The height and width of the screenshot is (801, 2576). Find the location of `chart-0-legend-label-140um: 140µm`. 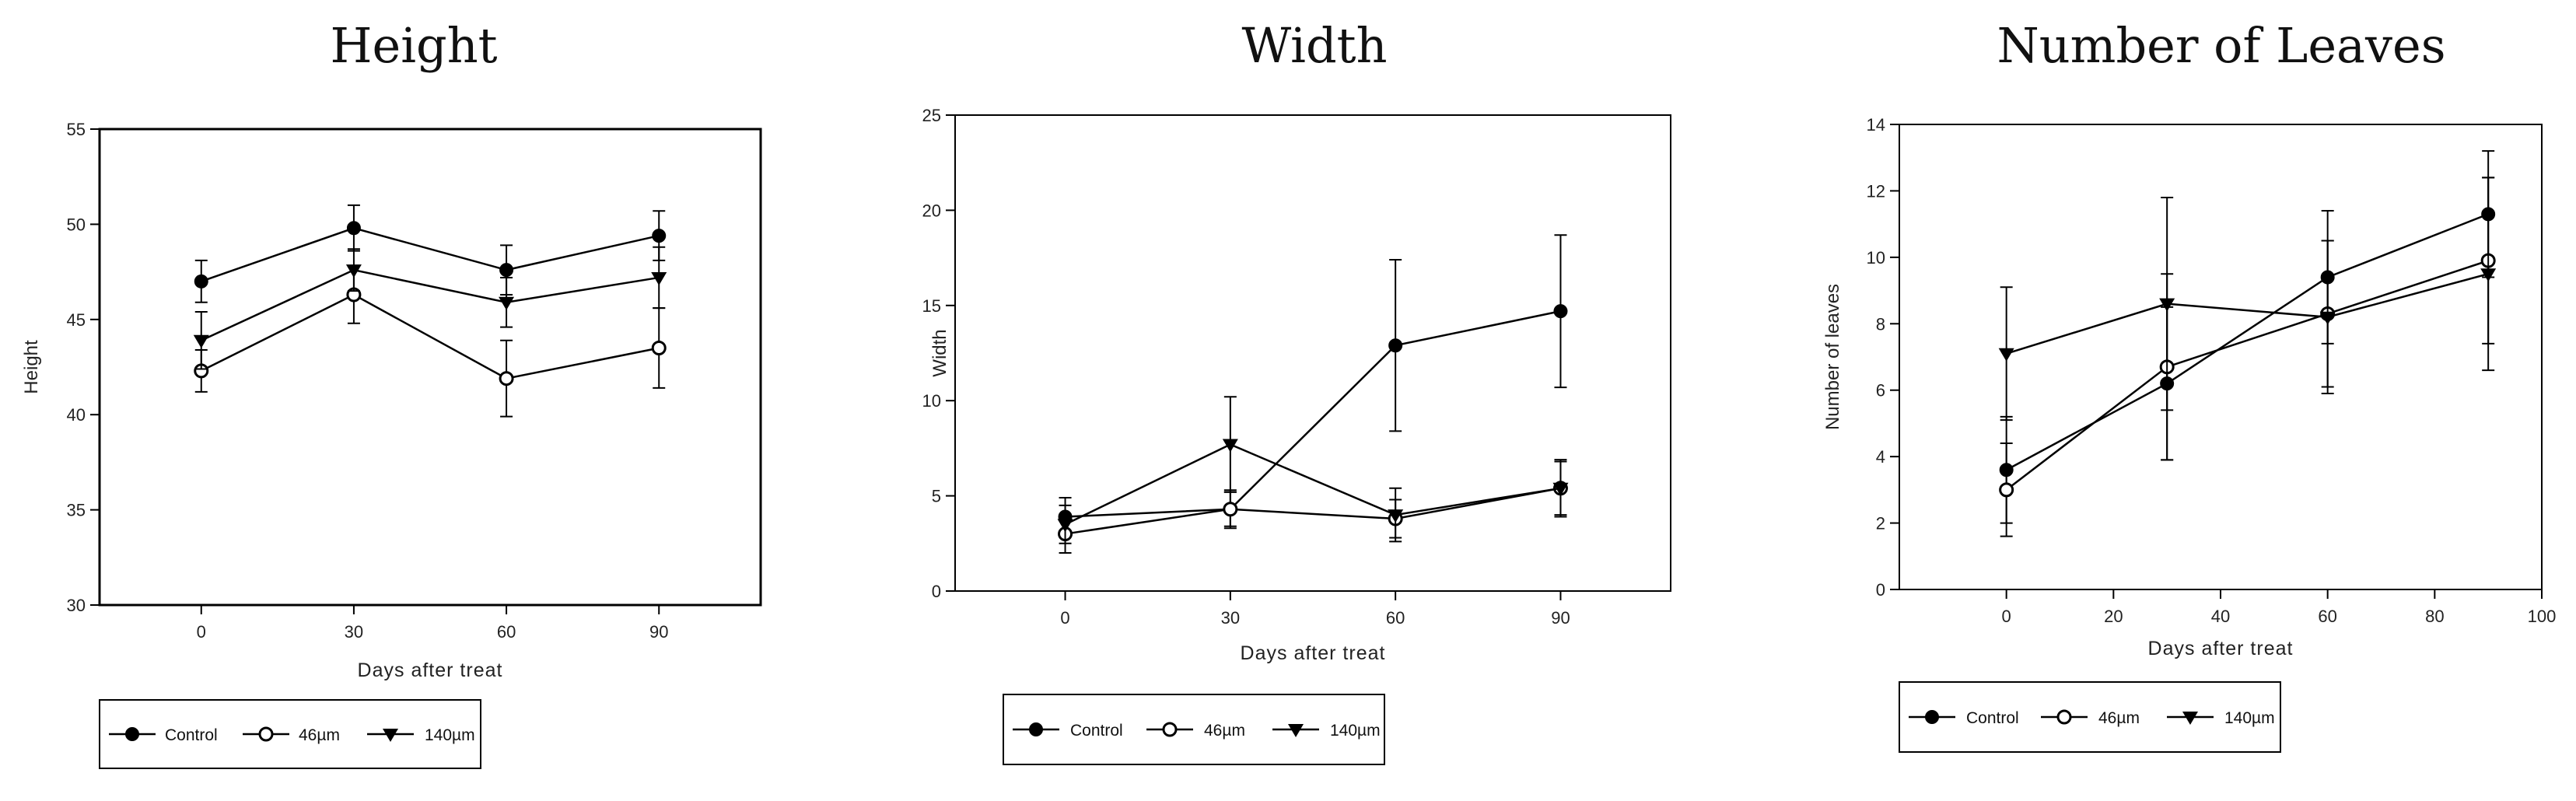

chart-0-legend-label-140um: 140µm is located at coordinates (450, 735).